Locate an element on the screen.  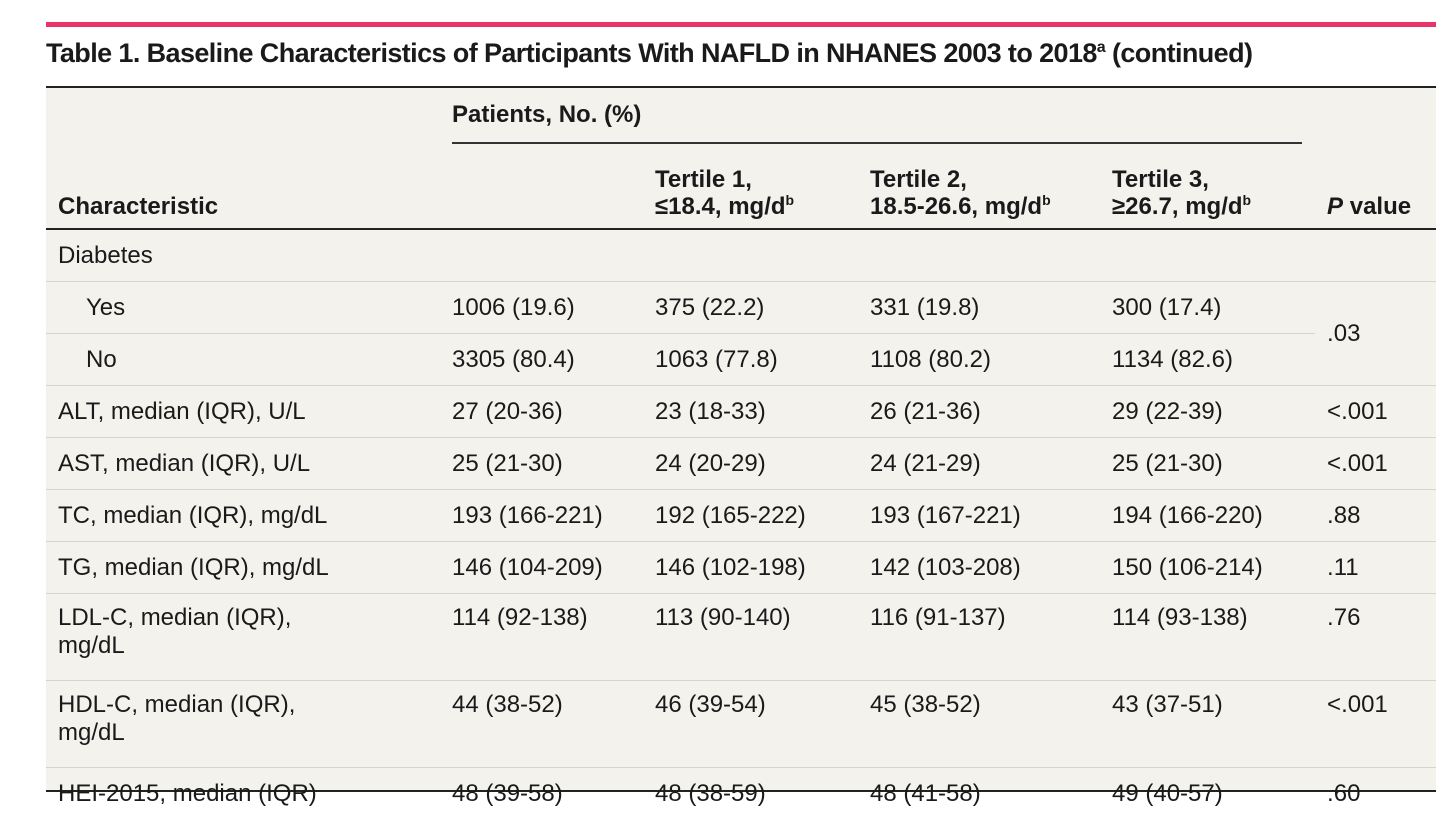
tertile1-header: Tertile 1,≤18.4, mg/db is located at coordinates (750, 185).